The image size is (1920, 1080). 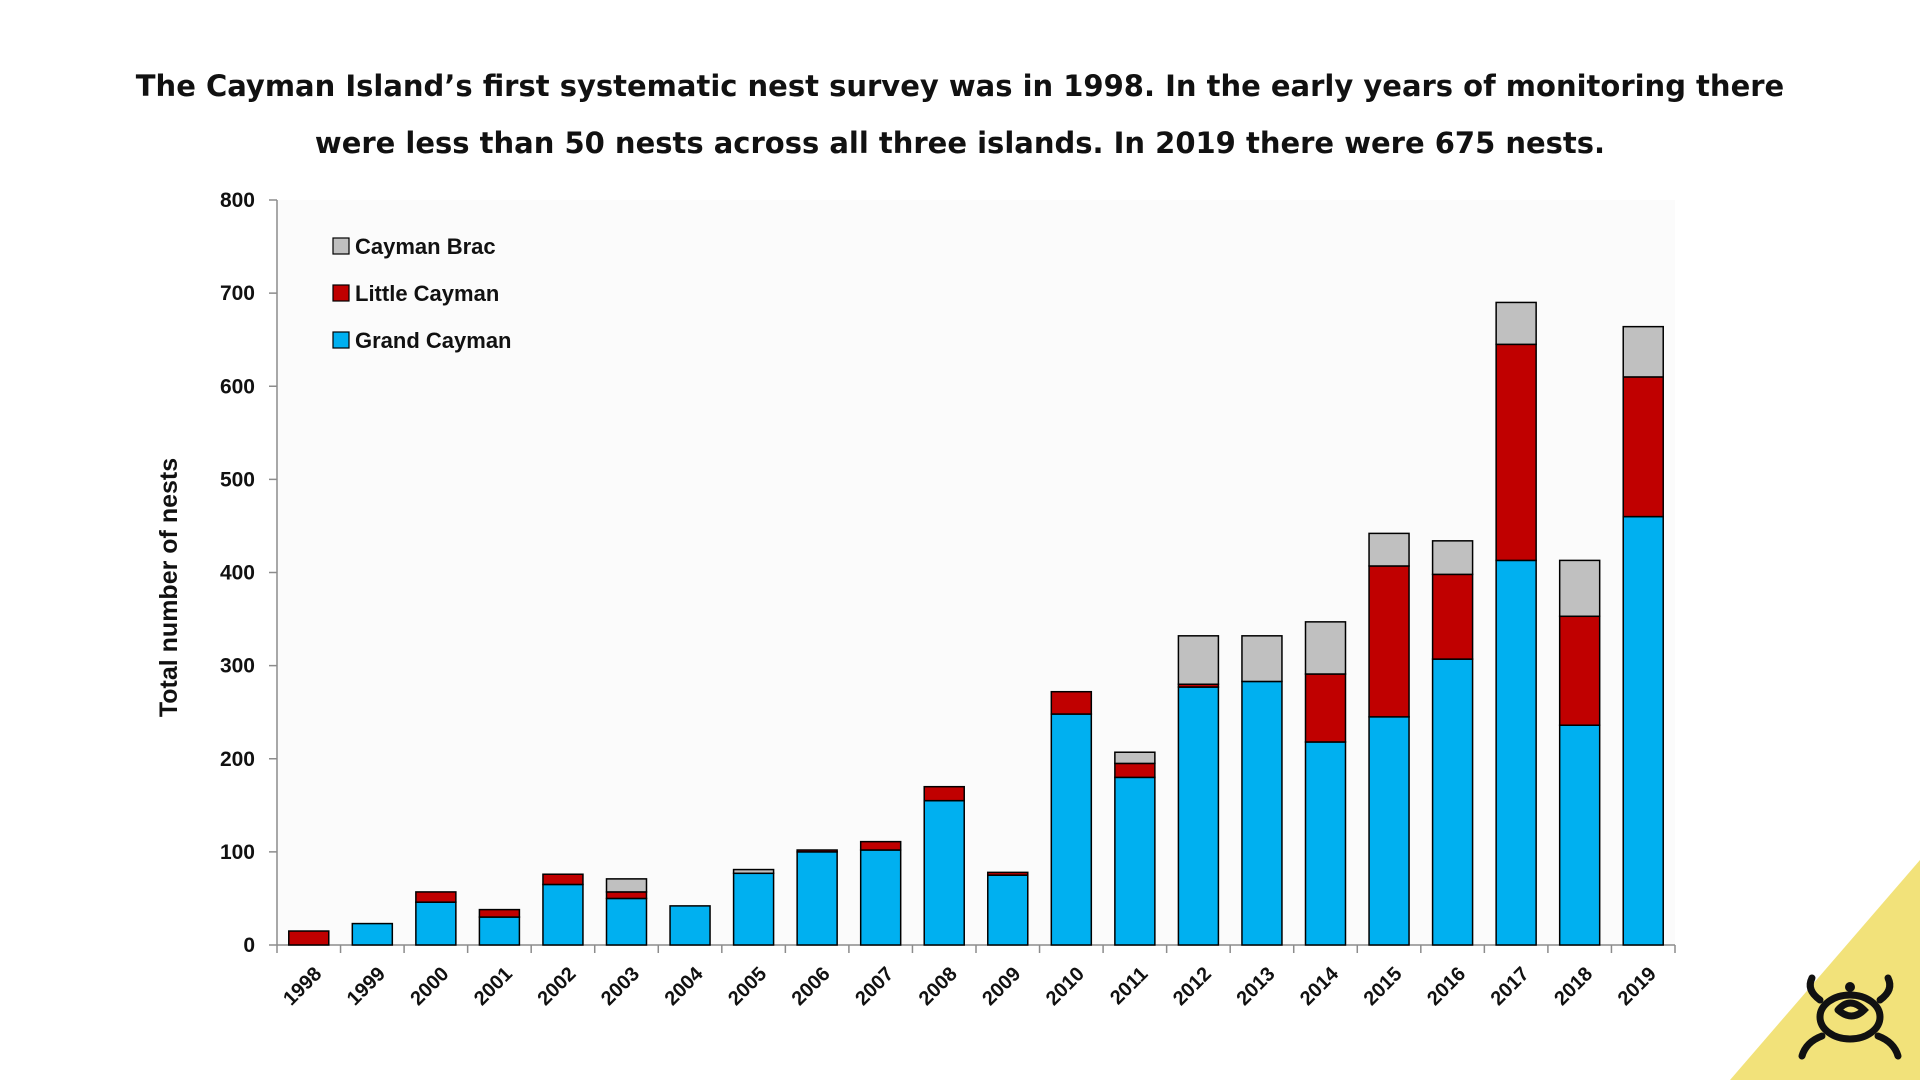 I want to click on y-tick-label: 200, so click(x=237, y=759).